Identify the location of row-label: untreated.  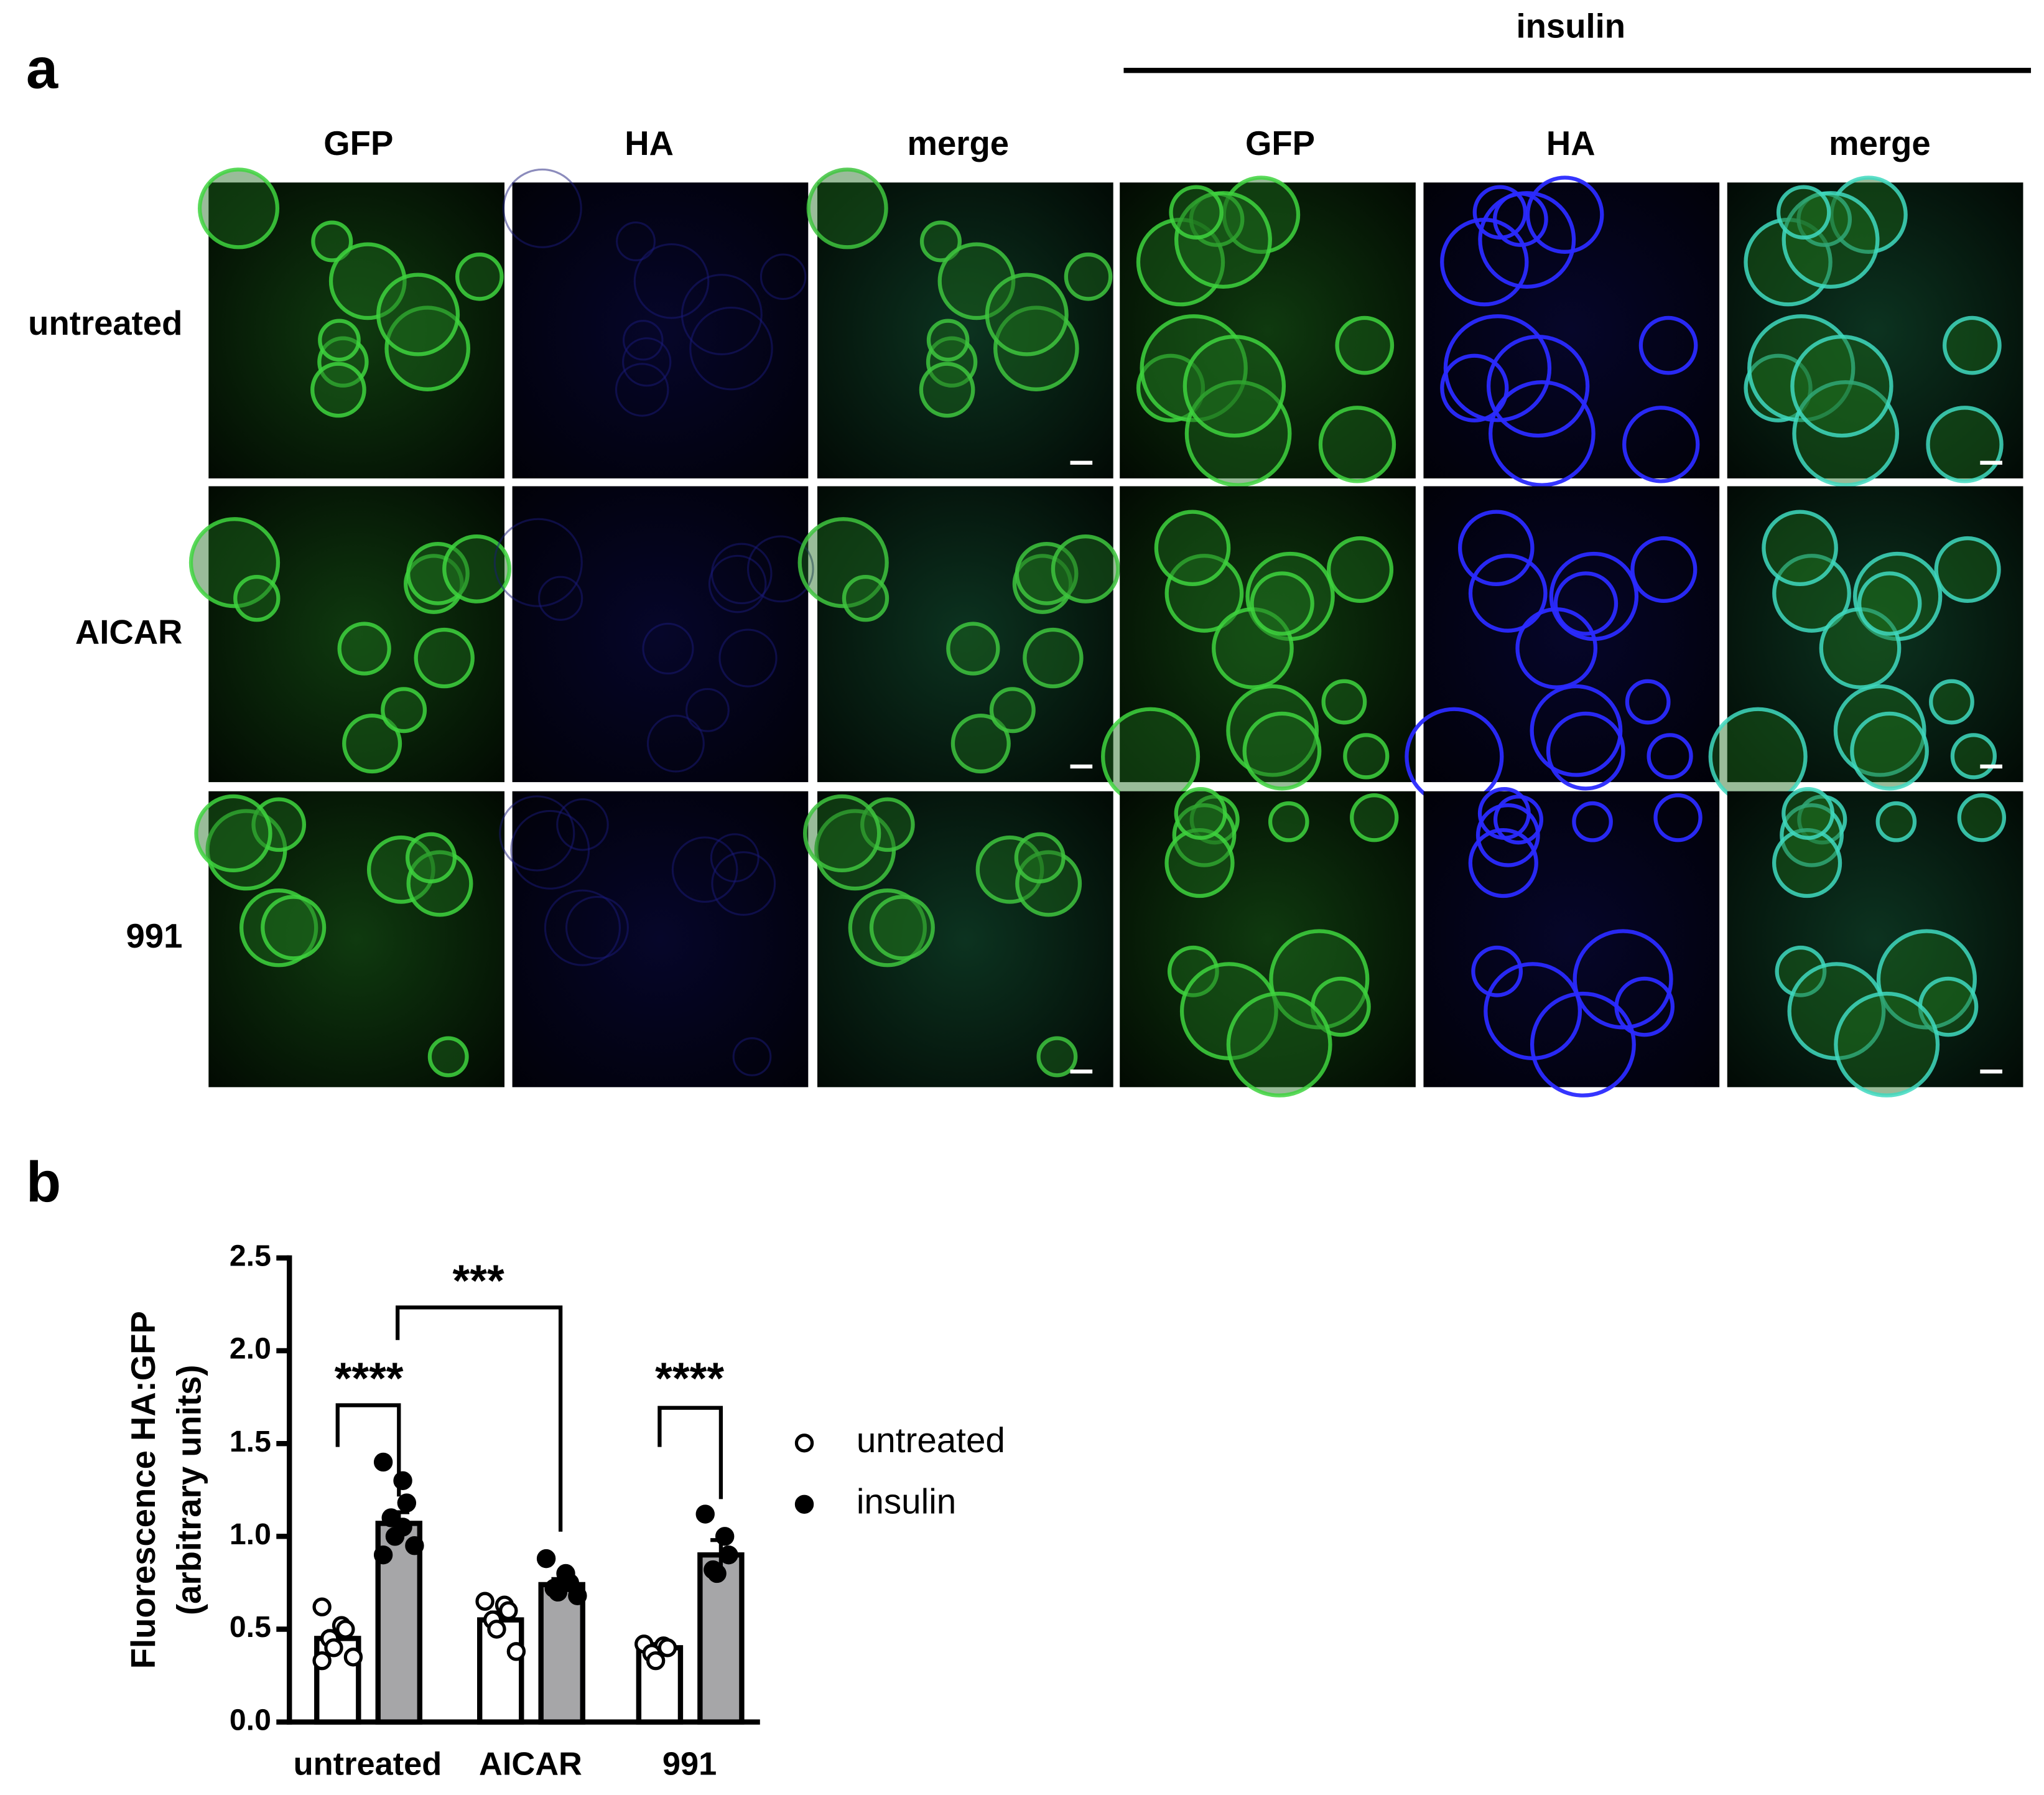
(105, 323).